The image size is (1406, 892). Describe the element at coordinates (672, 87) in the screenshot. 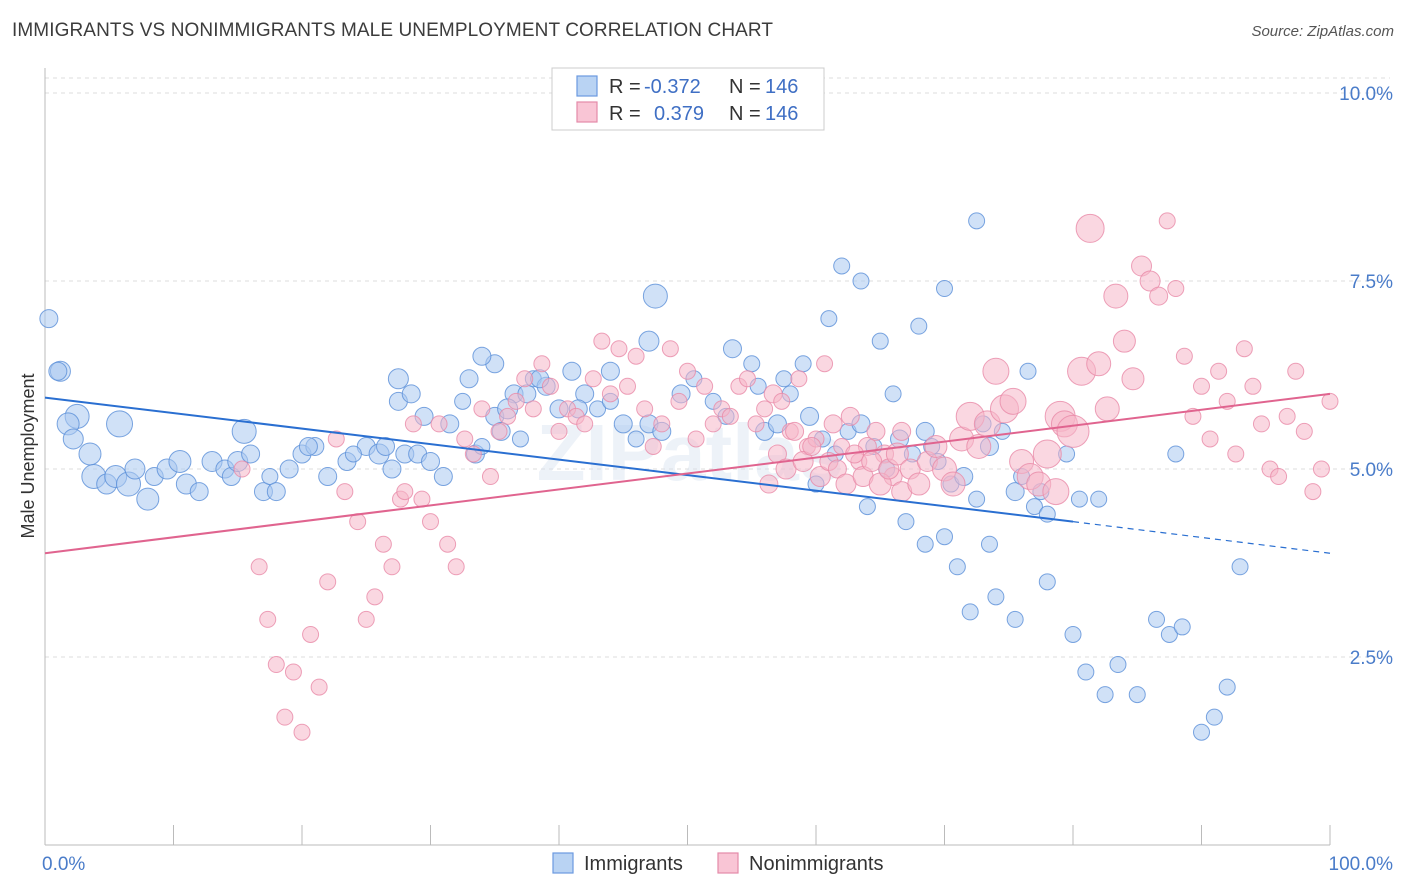

I see `legend-r-value-1: -0.372` at that location.